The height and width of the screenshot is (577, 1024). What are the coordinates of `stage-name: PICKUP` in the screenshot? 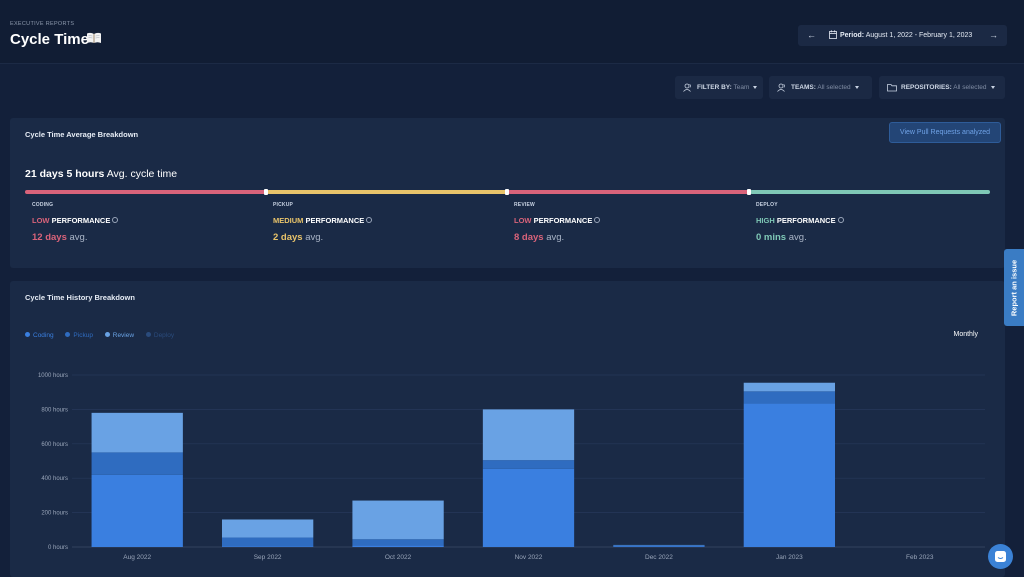 It's located at (283, 205).